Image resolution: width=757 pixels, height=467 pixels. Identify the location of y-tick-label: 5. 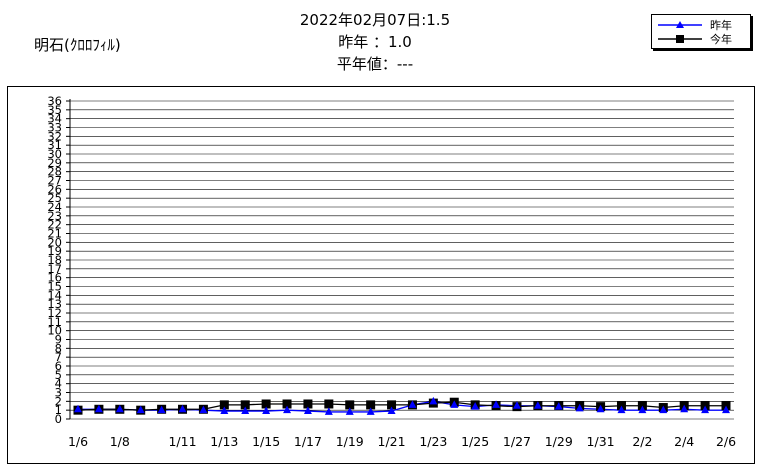
(58, 375).